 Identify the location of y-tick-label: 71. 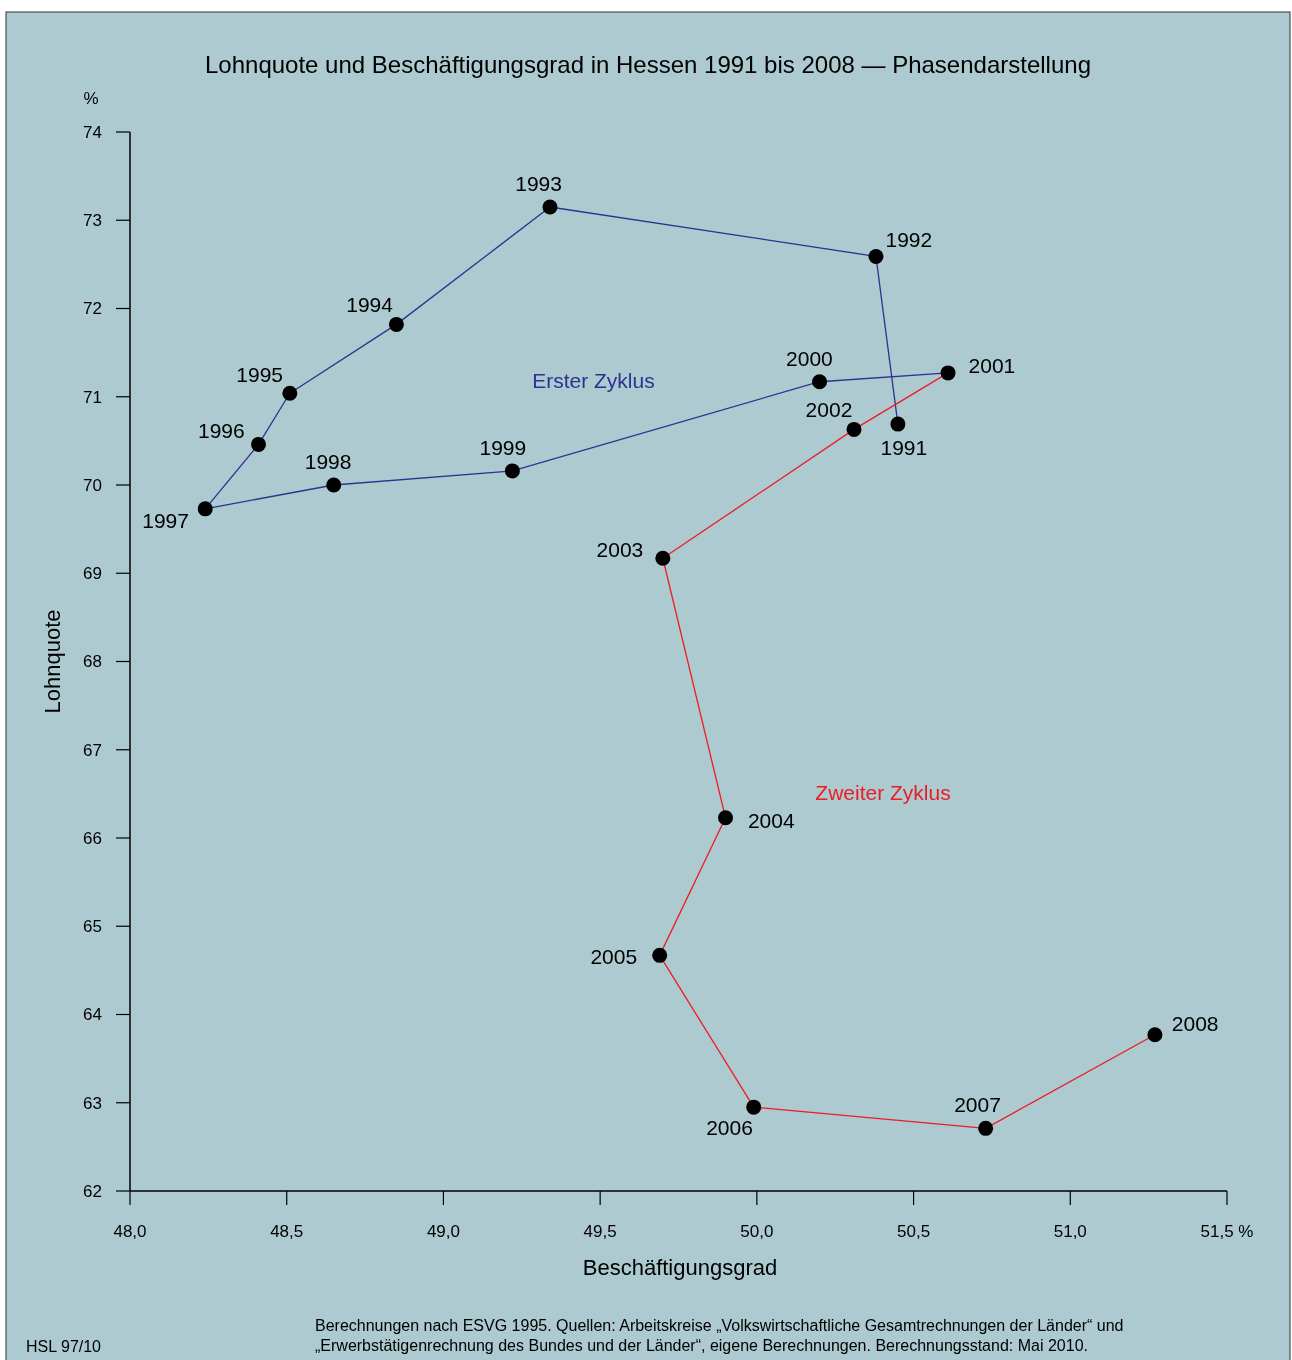
(92, 397).